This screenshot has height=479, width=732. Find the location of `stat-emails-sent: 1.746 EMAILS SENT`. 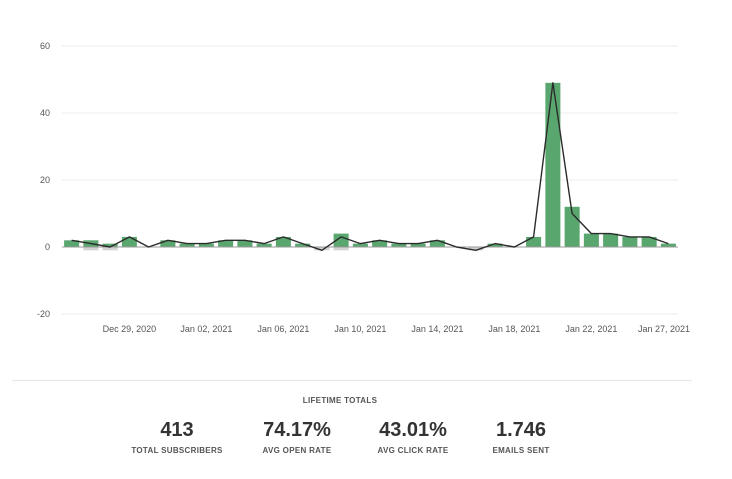

stat-emails-sent: 1.746 EMAILS SENT is located at coordinates (521, 436).